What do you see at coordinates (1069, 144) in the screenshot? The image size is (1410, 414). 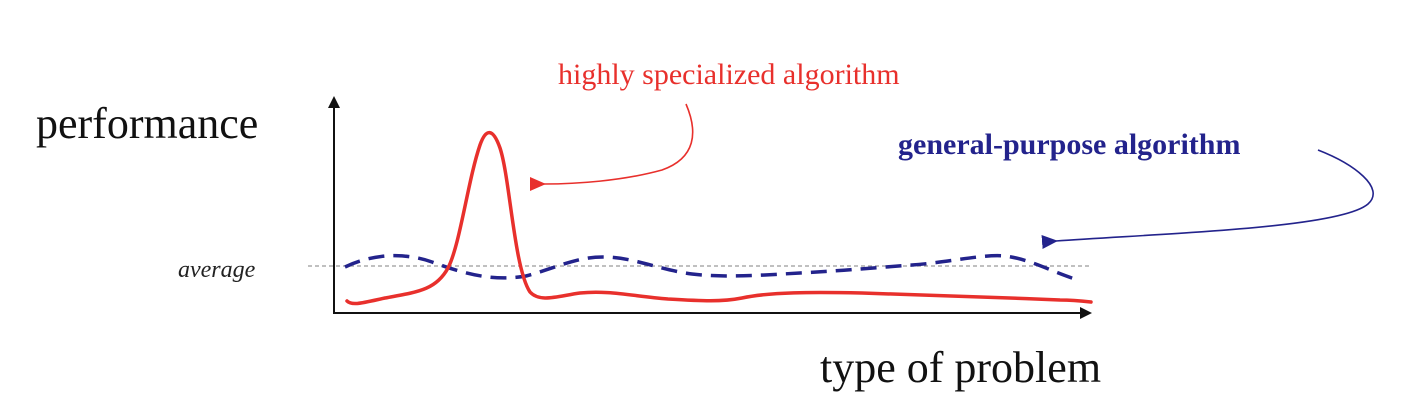 I see `general-purpose-algorithm-label: general-purpose algorithm` at bounding box center [1069, 144].